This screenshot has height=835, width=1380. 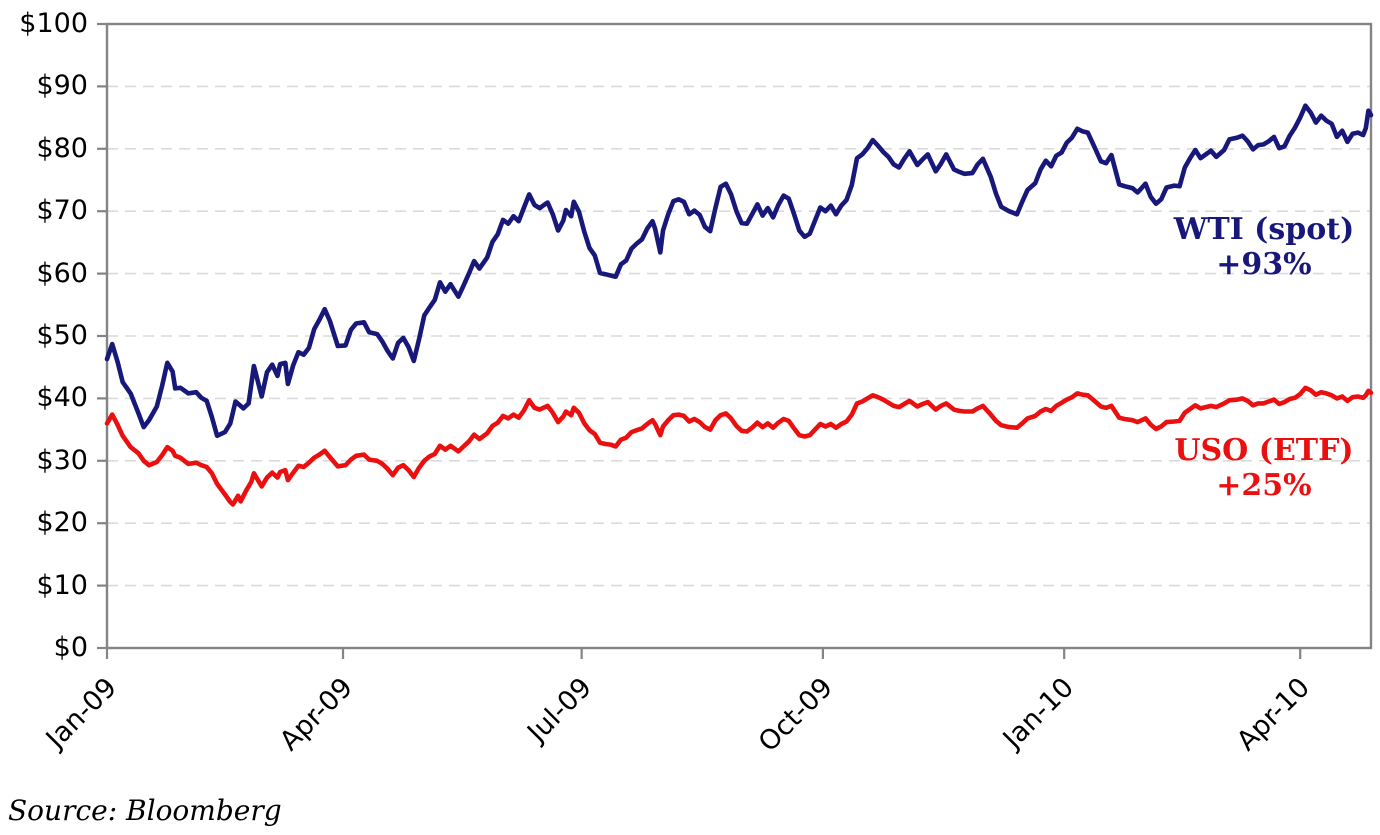 What do you see at coordinates (62, 273) in the screenshot?
I see `y-axis-label: $60` at bounding box center [62, 273].